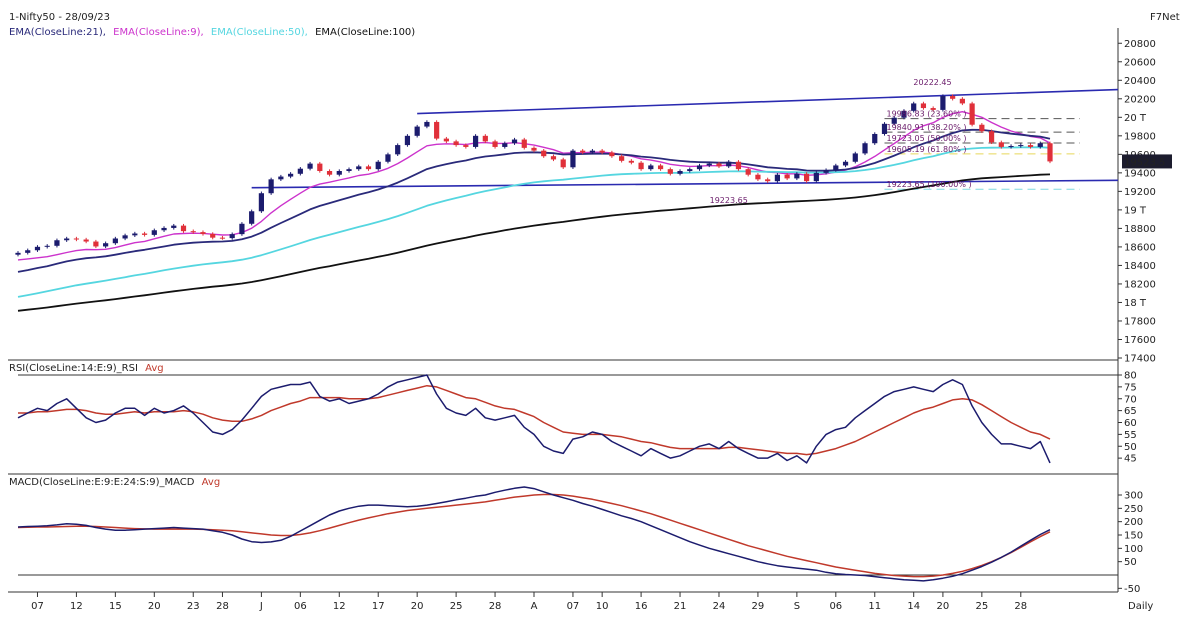  Describe the element at coordinates (641, 606) in the screenshot. I see `x-tick-label: 16` at that location.